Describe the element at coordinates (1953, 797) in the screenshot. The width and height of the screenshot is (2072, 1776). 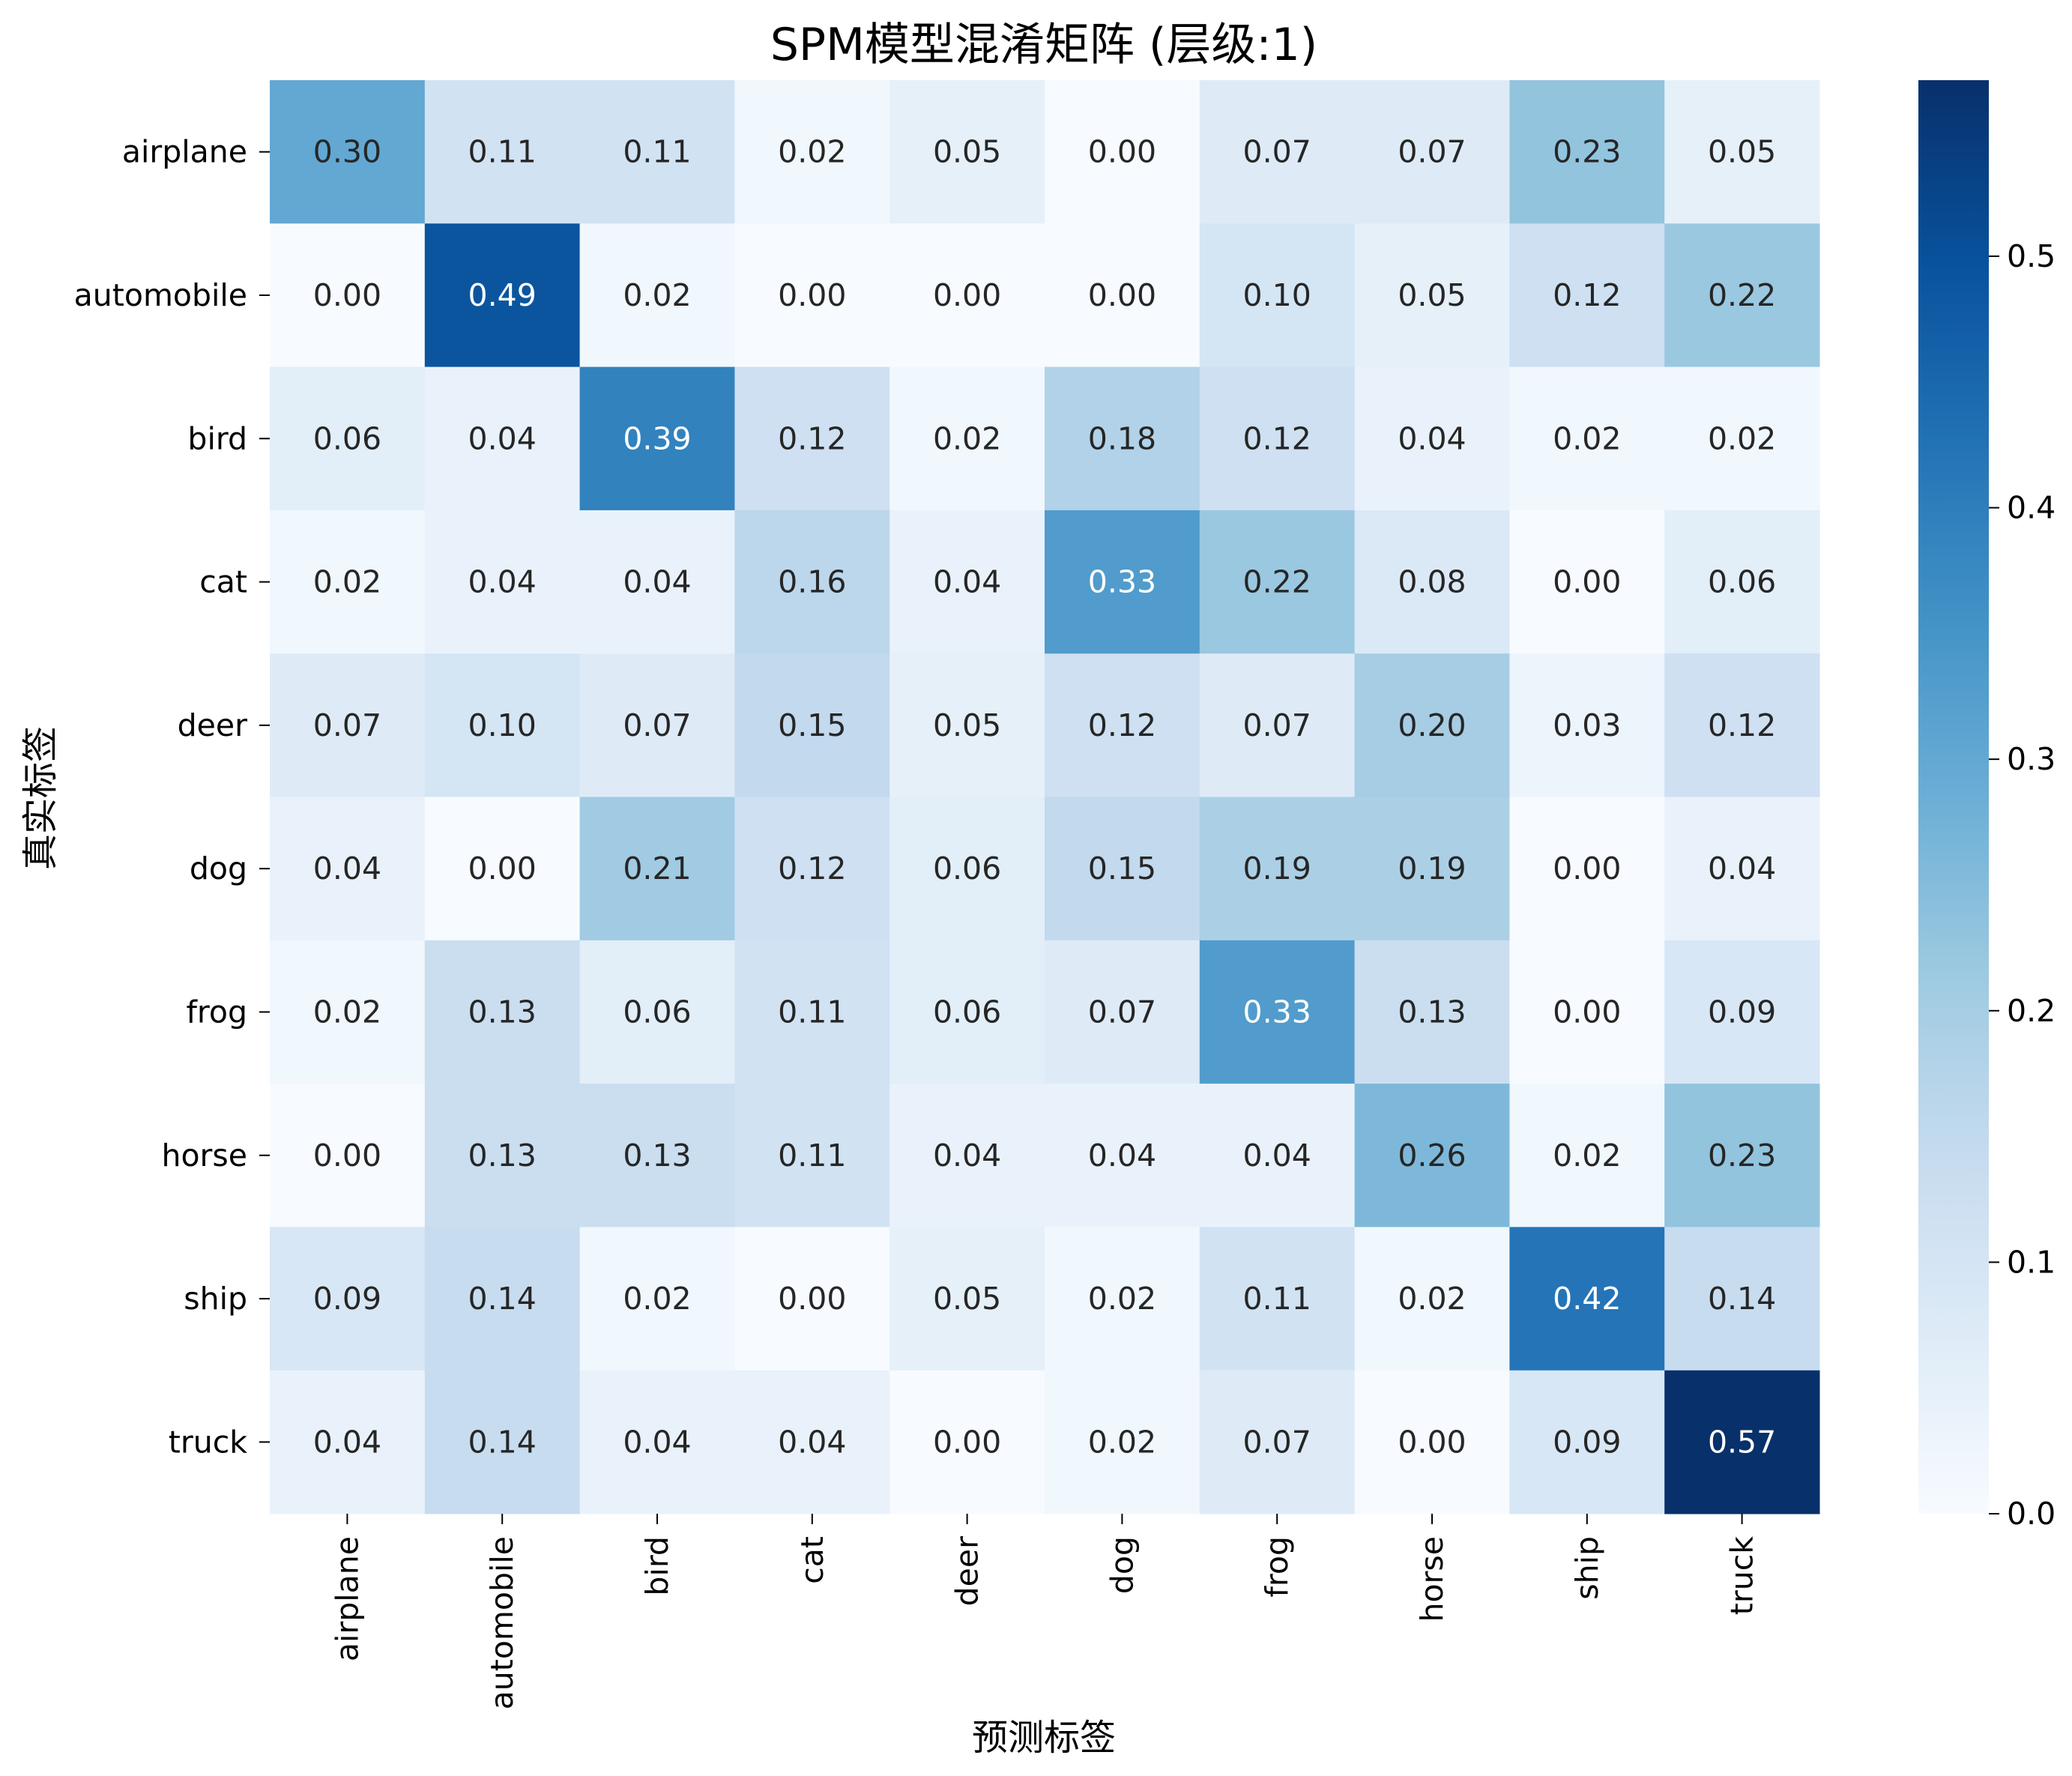
I see `colorbar-gradient` at that location.